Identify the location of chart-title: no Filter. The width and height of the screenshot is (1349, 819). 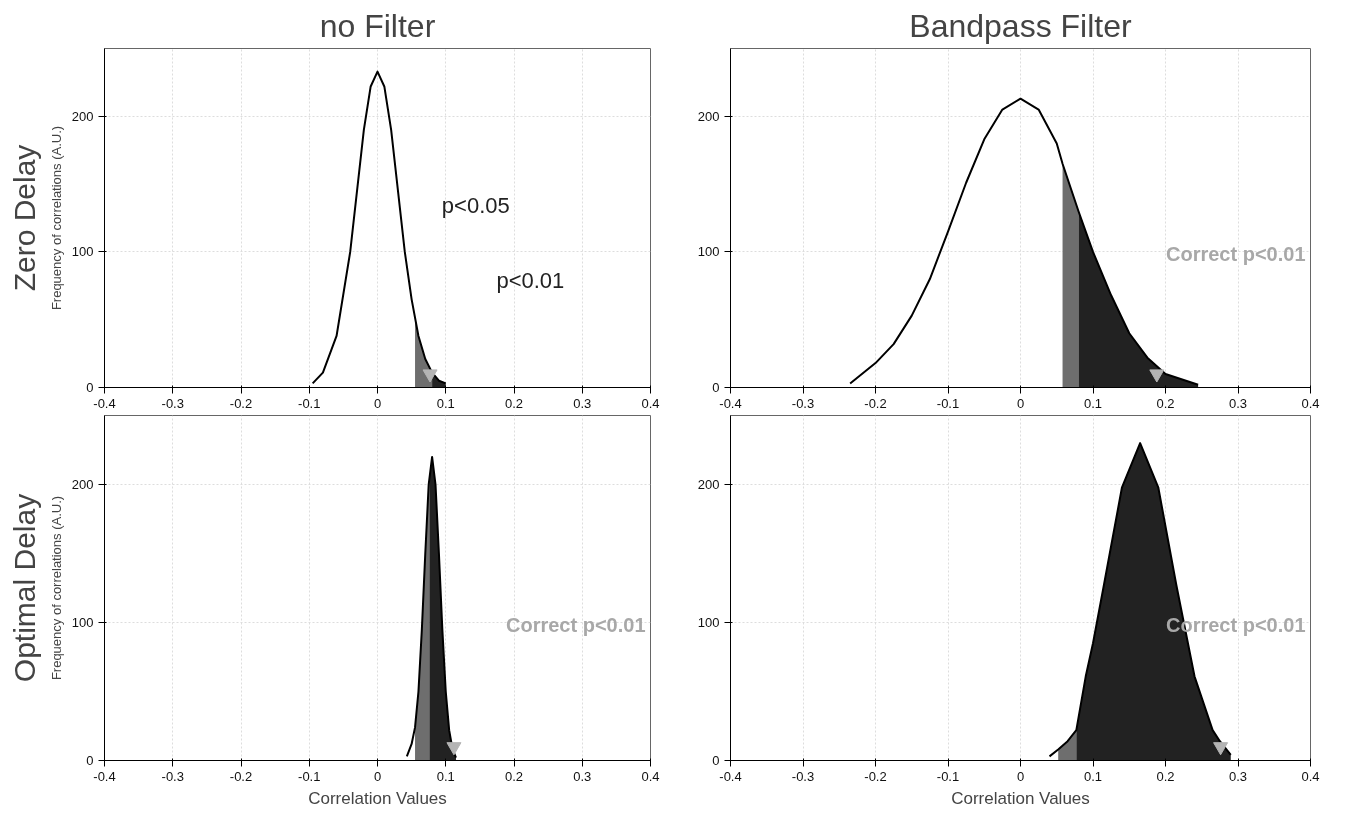
(377, 25).